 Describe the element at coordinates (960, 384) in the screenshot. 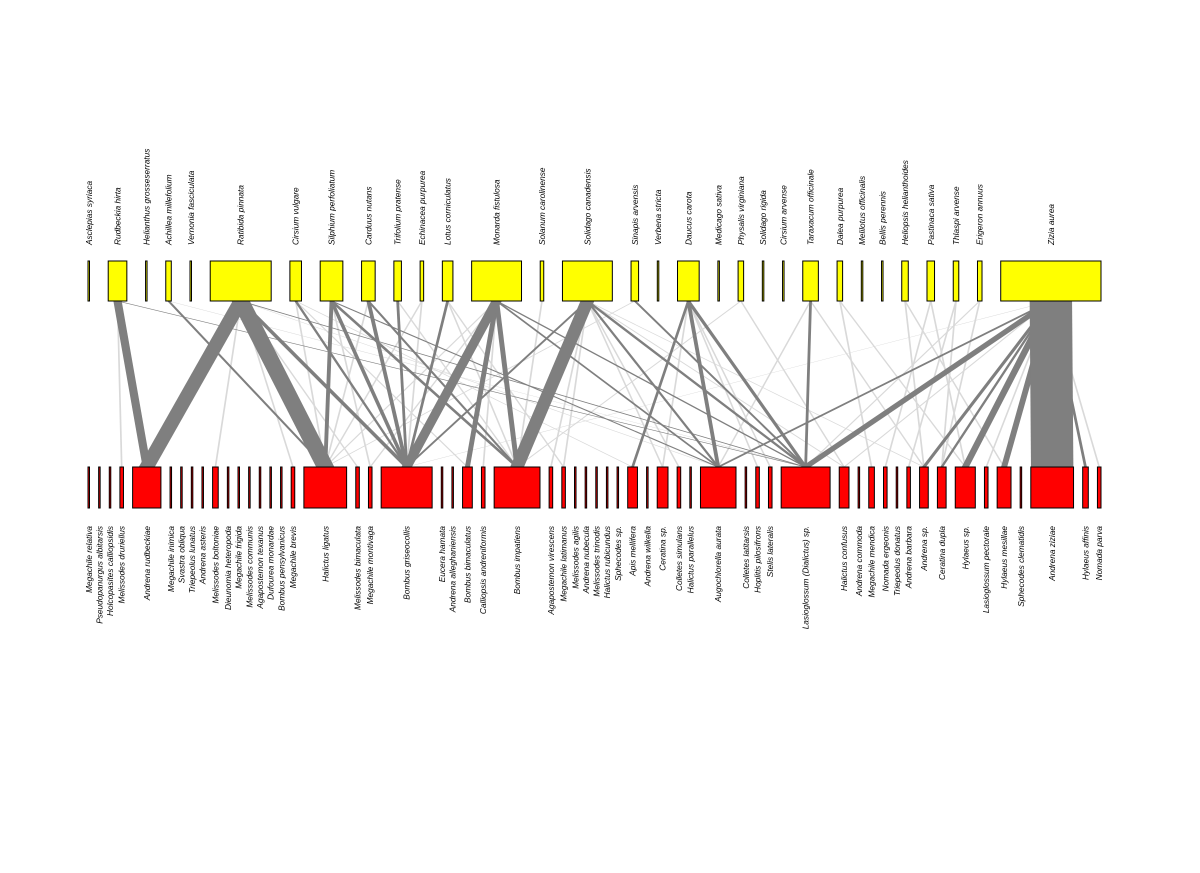

I see `link-erigeron-annuus-ceratina-dupla` at that location.